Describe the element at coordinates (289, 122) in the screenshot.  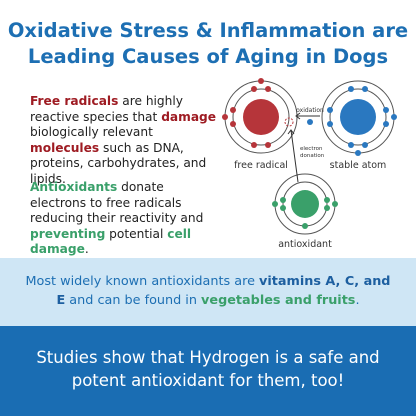
I see `missing-electron` at that location.